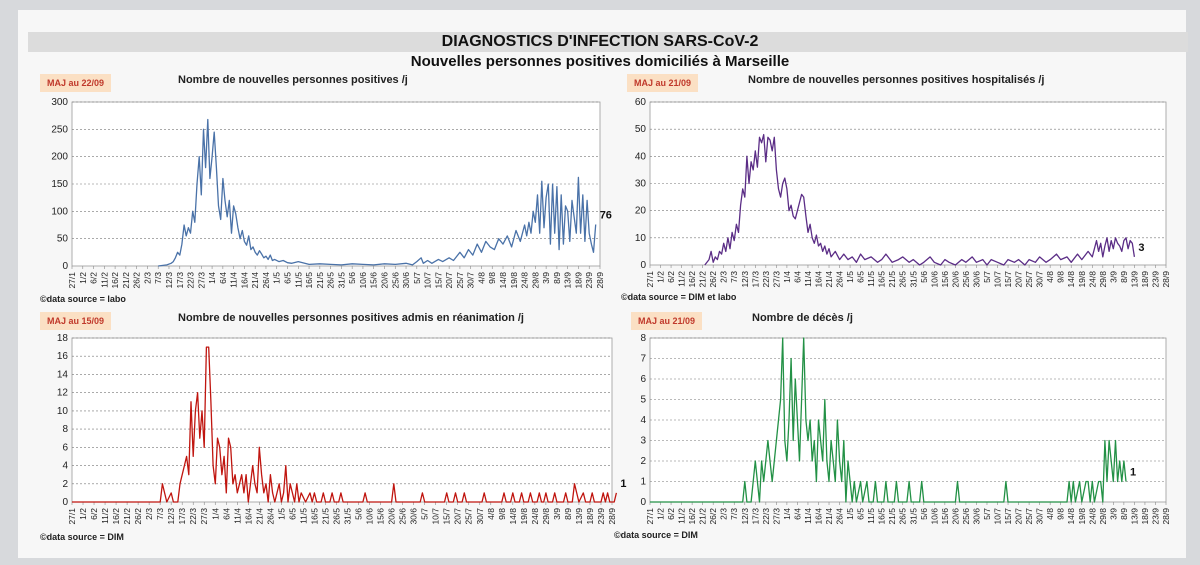  What do you see at coordinates (201, 280) in the screenshot?
I see `x-tick-positives-12: 27/3` at bounding box center [201, 280].